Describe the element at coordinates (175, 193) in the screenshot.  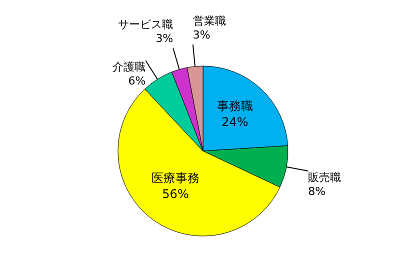
I see `data-label: 56%` at that location.